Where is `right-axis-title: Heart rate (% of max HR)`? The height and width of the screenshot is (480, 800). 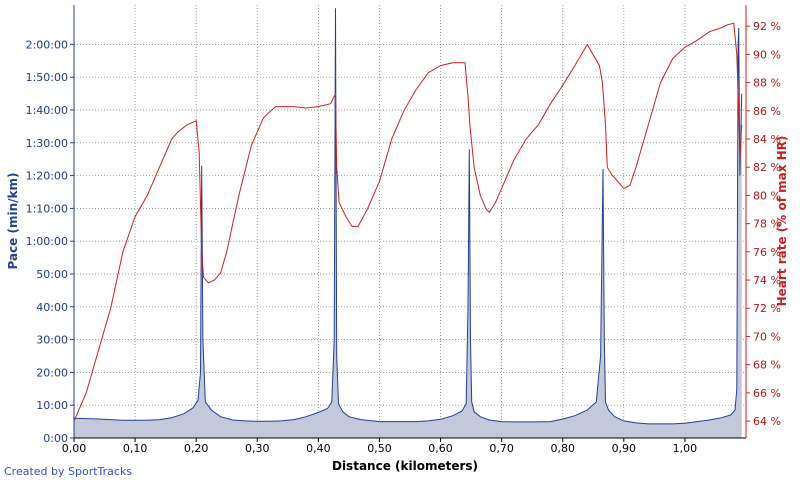
right-axis-title: Heart rate (% of max HR) is located at coordinates (782, 221).